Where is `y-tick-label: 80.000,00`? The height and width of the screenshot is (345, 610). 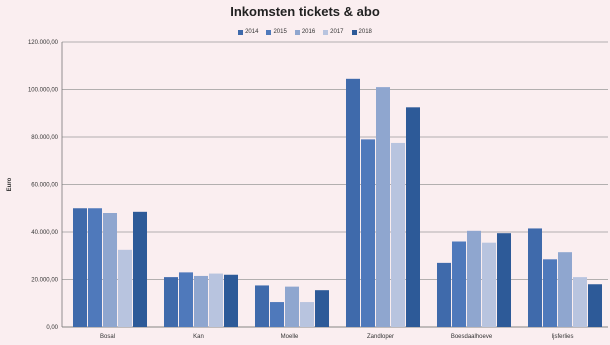
y-tick-label: 80.000,00 is located at coordinates (44, 138).